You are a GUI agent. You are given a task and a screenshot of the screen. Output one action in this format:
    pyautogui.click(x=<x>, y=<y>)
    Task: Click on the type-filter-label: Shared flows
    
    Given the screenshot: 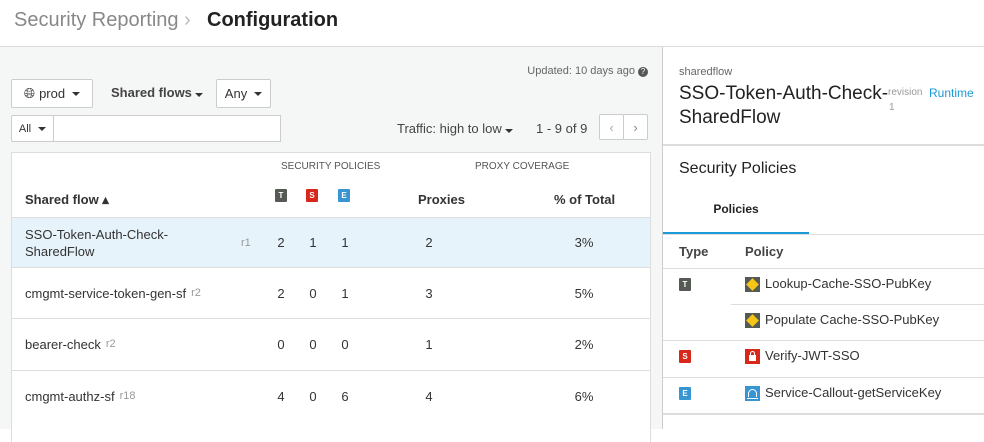 What is the action you would take?
    pyautogui.click(x=151, y=92)
    